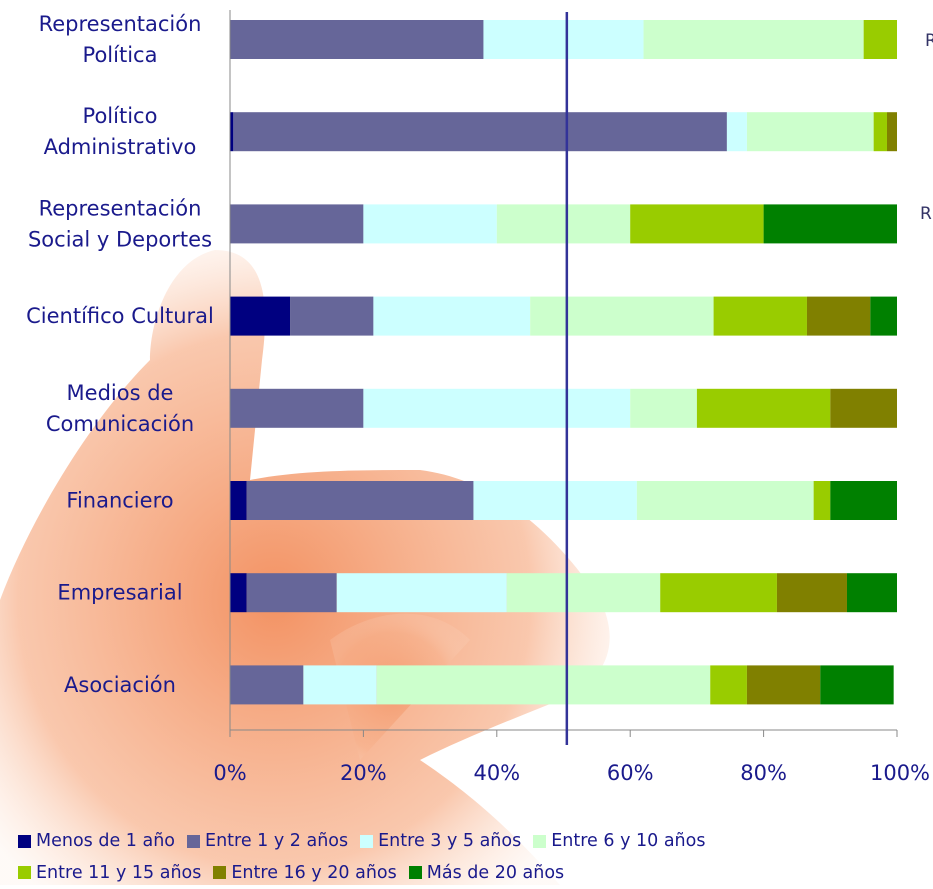 The image size is (933, 889). I want to click on category-label: Medios de Comunicación, so click(120, 408).